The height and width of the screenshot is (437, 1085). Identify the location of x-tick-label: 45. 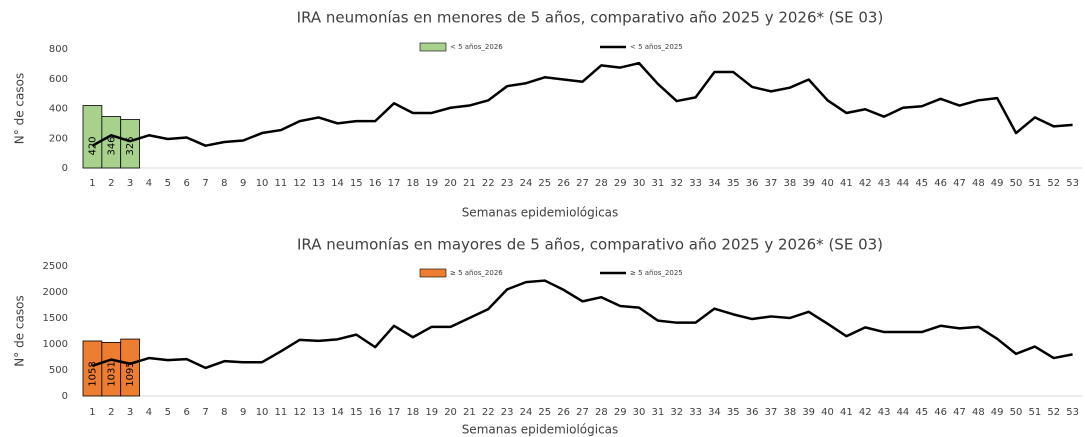
(921, 412).